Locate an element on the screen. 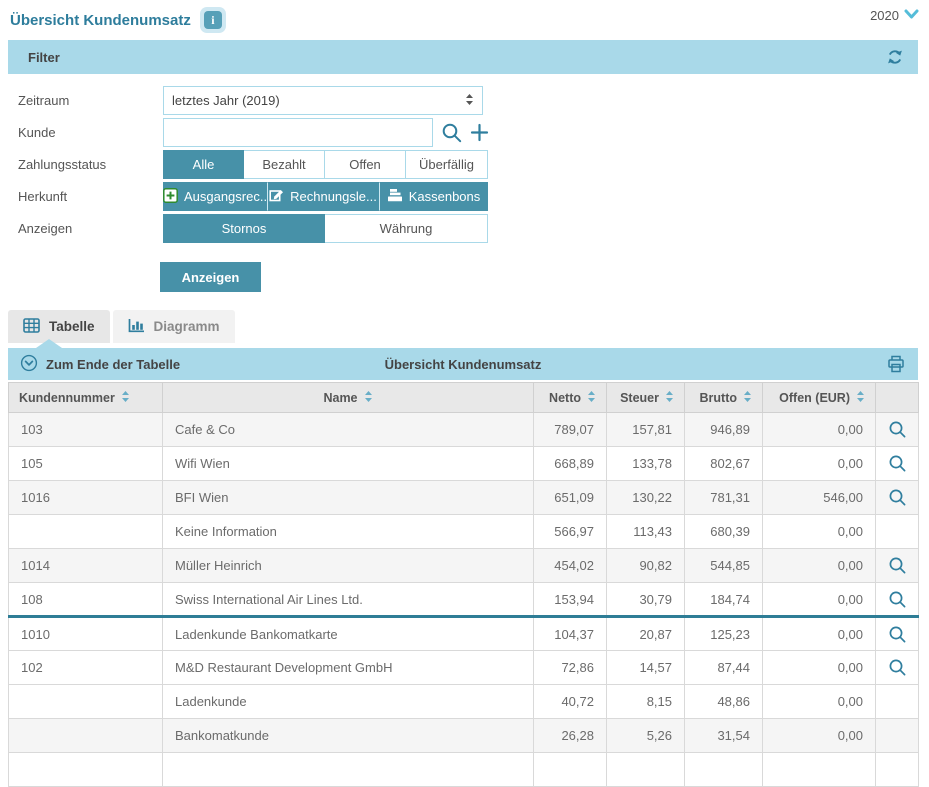 The image size is (929, 787). select-arrows-icon is located at coordinates (469, 101).